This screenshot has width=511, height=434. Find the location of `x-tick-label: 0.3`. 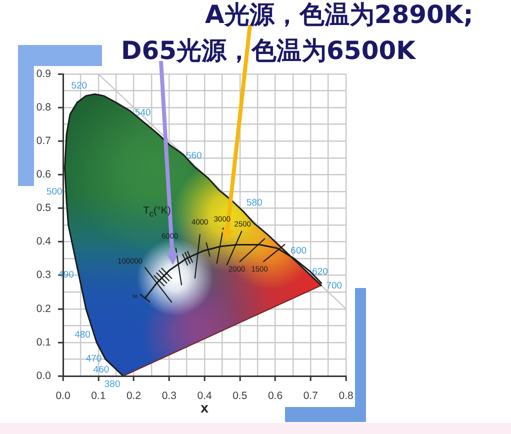

x-tick-label: 0.3 is located at coordinates (169, 396).